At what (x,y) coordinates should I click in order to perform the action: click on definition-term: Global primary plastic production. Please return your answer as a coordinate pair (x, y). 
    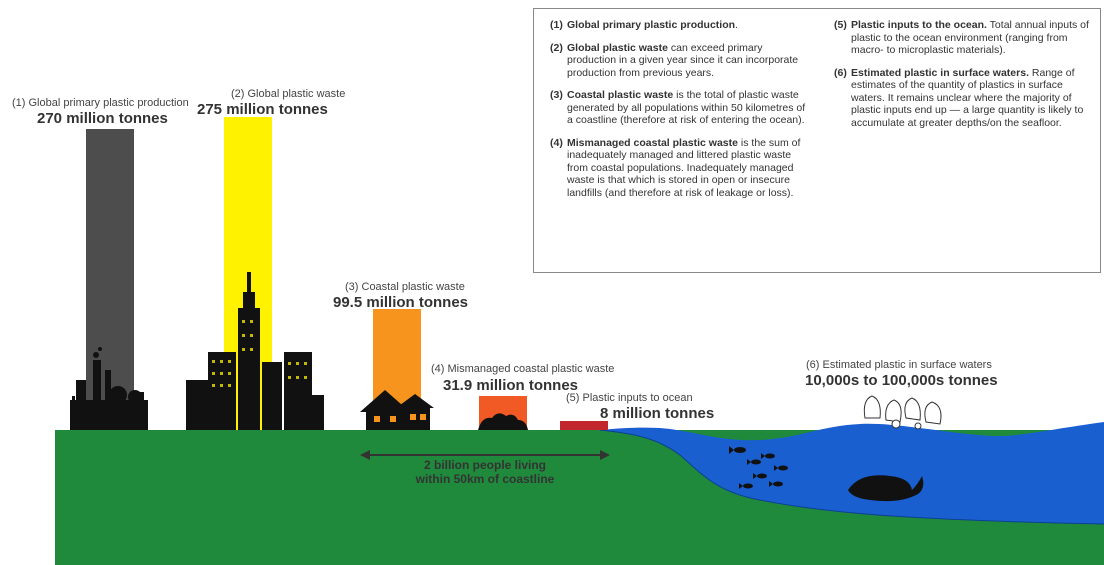
    Looking at the image, I should click on (651, 25).